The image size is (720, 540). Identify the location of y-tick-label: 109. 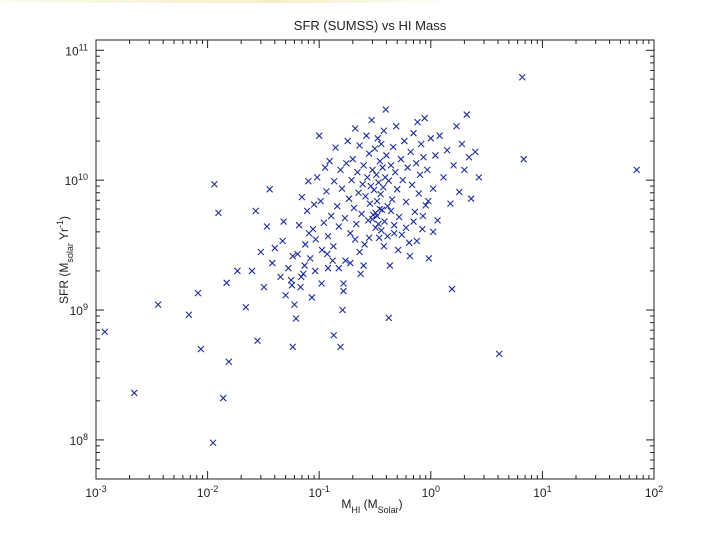
(79, 310).